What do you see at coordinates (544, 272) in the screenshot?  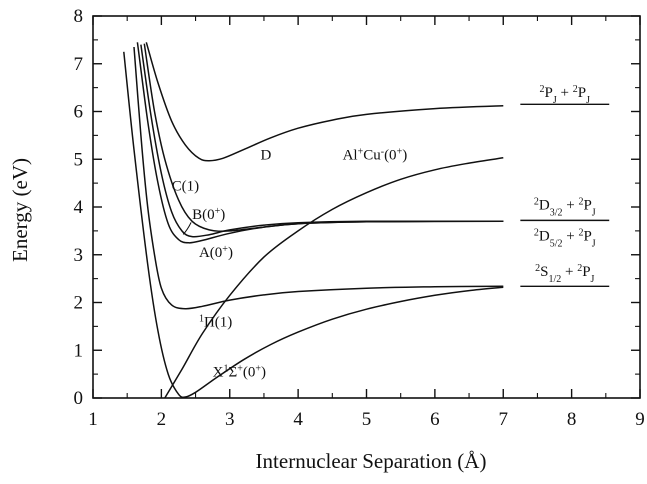 I see `text-run: S` at bounding box center [544, 272].